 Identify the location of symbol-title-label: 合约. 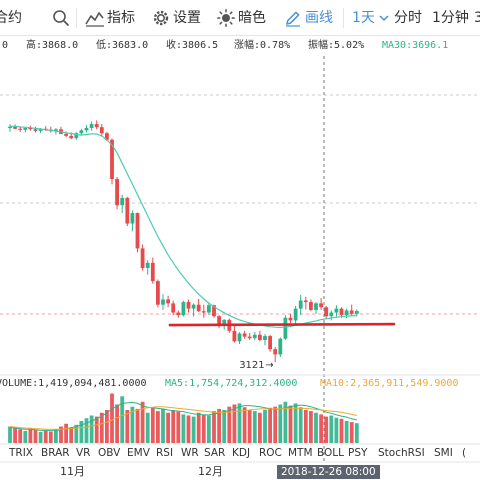
(11, 18).